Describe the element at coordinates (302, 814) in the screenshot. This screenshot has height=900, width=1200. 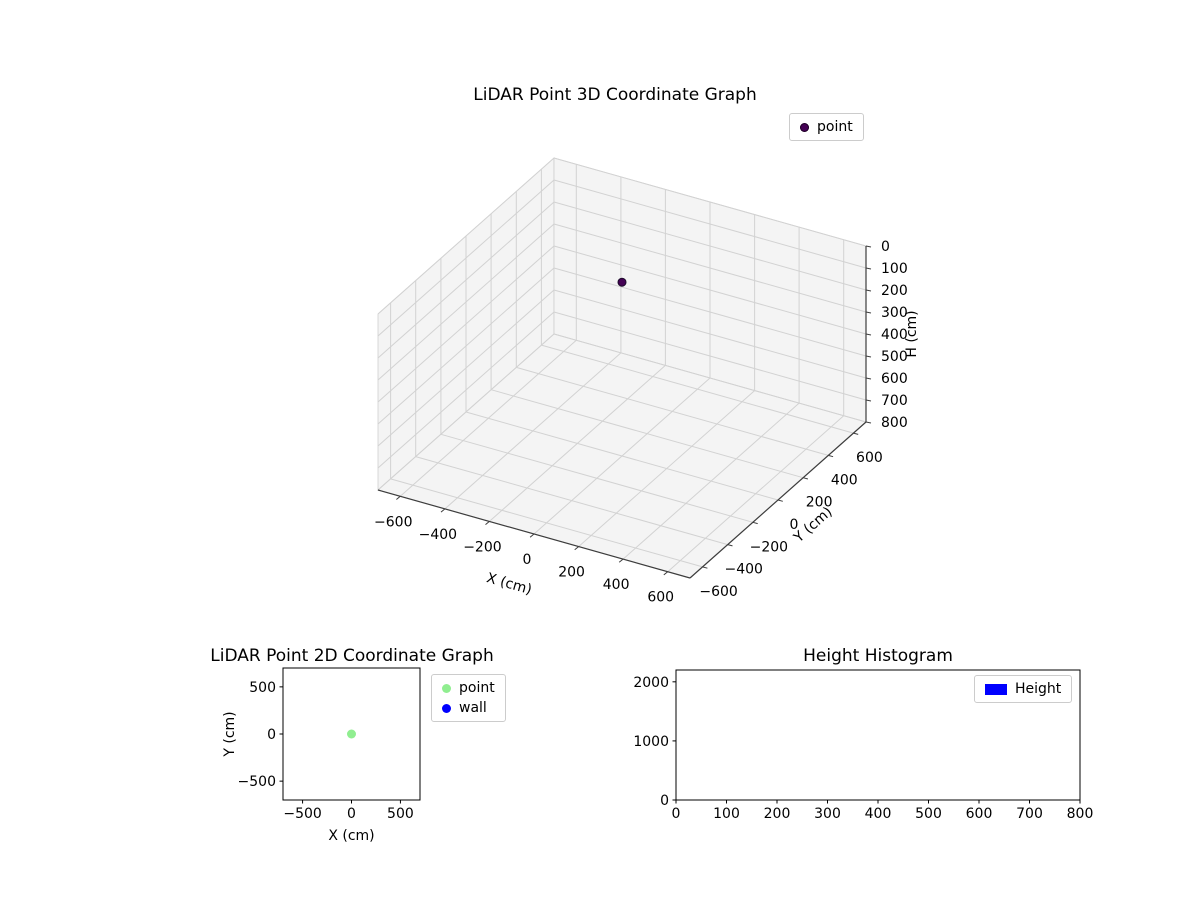
I see `x-tick-label: −500` at that location.